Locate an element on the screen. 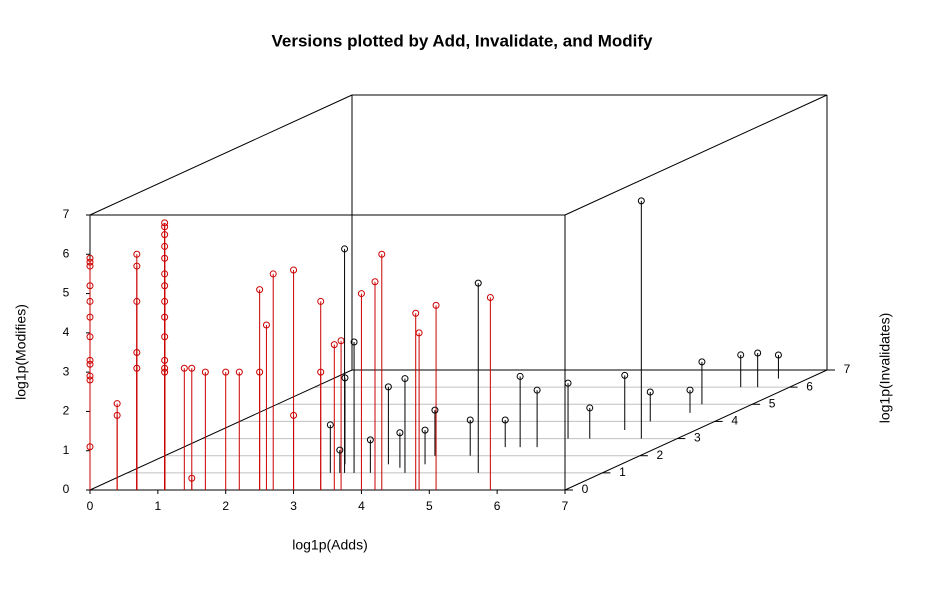 The image size is (925, 604). y-tick-label: 1 is located at coordinates (66, 450).